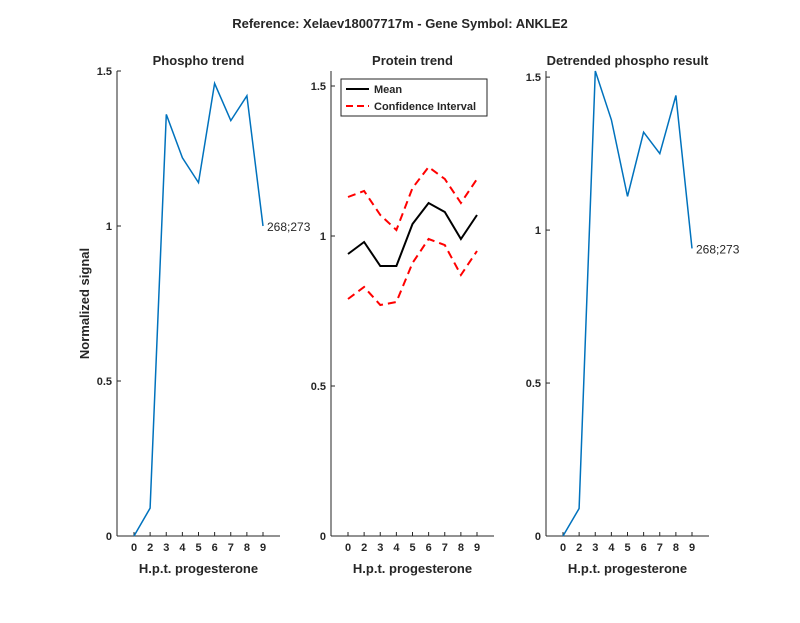  What do you see at coordinates (412, 272) in the screenshot?
I see `series-line-confidence-interval-lower` at bounding box center [412, 272].